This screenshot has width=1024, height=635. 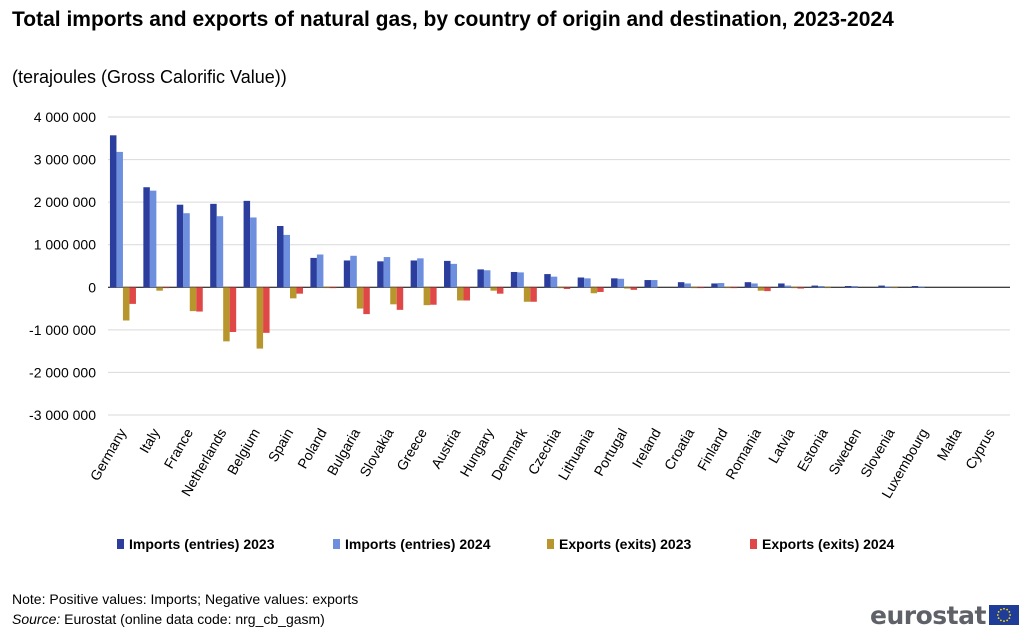 I want to click on logo-text: eurostat, so click(x=928, y=615).